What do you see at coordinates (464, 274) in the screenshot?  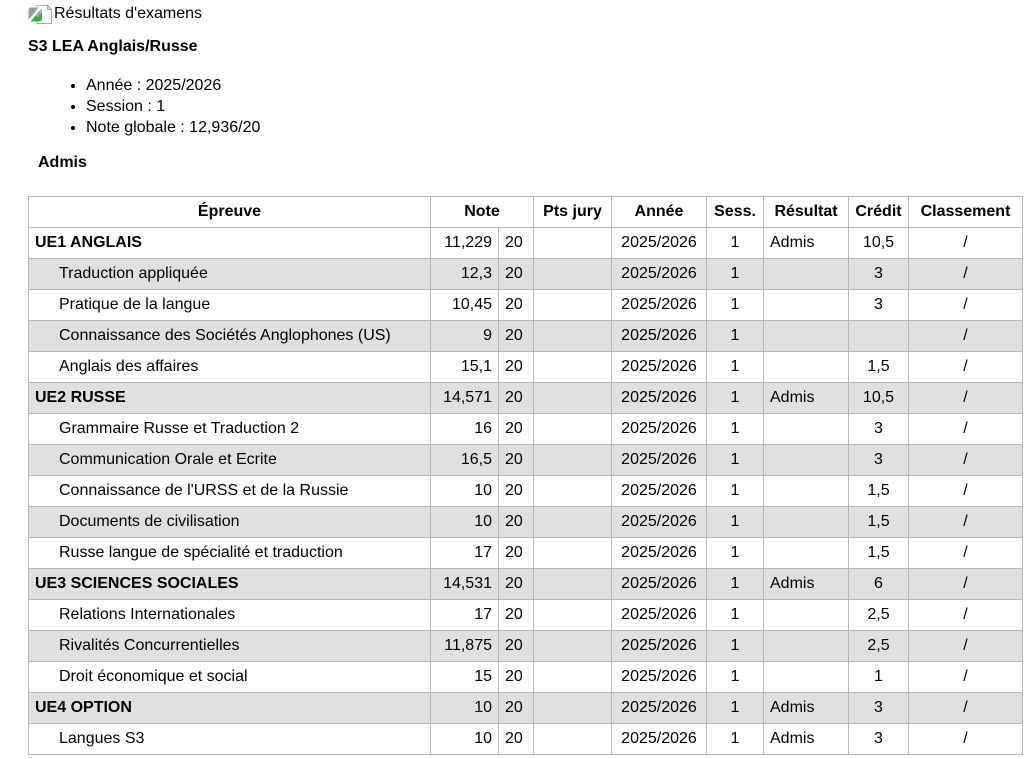 I see `cell-note: 12,3` at bounding box center [464, 274].